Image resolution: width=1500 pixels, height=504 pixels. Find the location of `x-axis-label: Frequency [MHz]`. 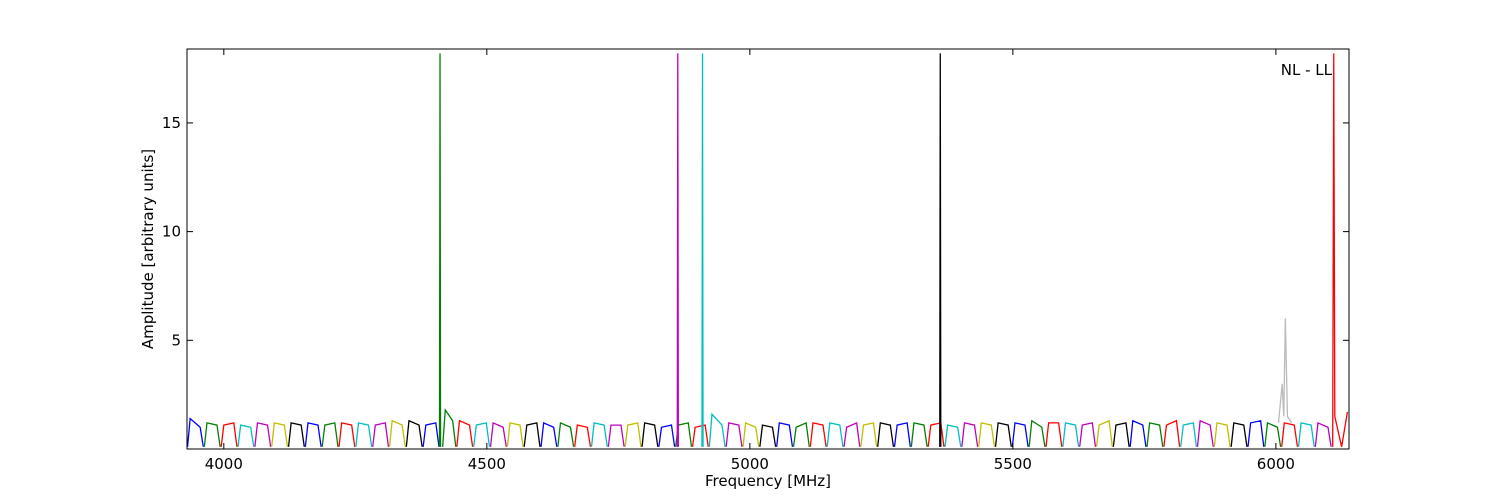

x-axis-label: Frequency [MHz] is located at coordinates (768, 481).